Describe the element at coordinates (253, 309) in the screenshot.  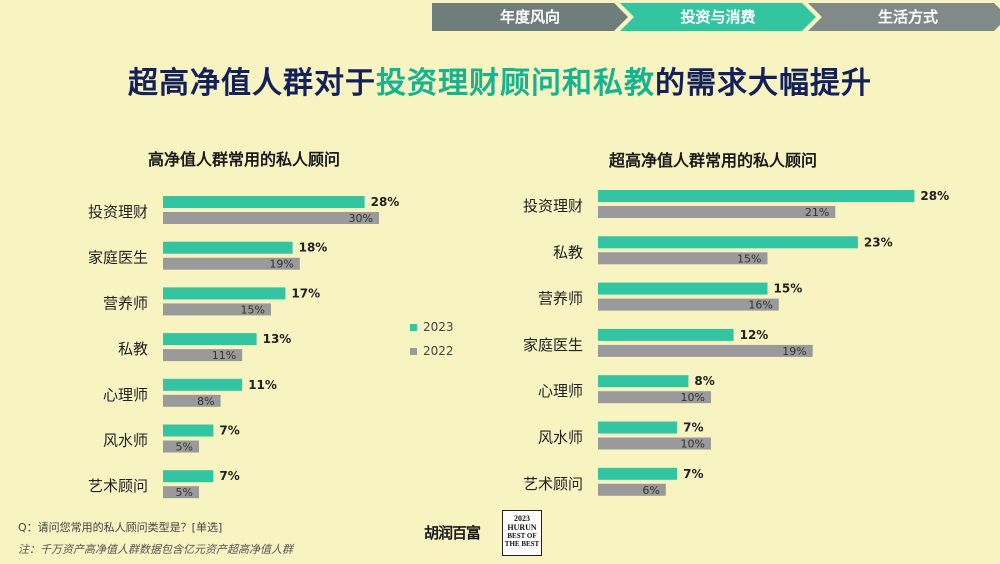
I see `left-value-label-2022: 15%` at that location.